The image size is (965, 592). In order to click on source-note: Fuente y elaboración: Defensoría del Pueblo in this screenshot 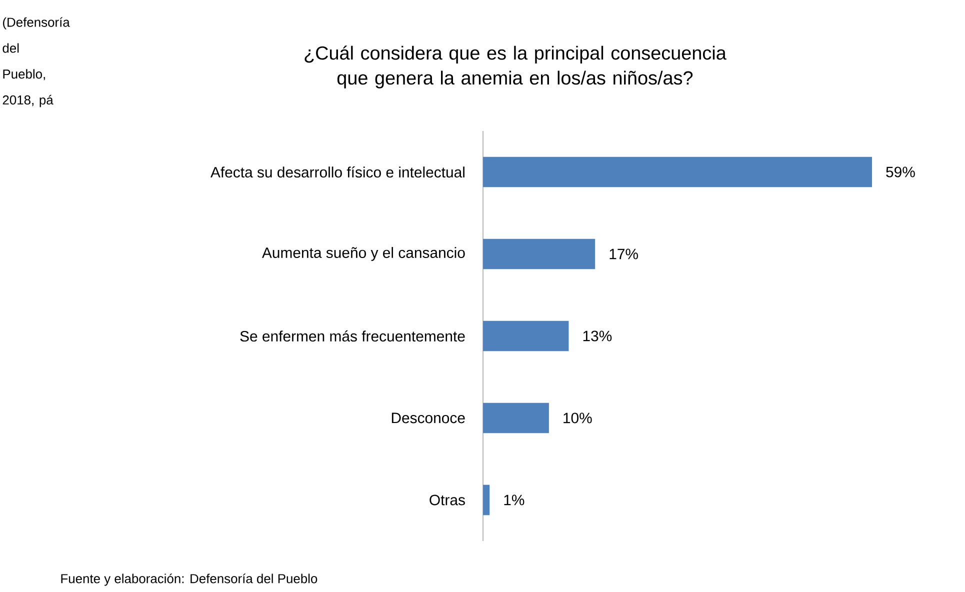, I will do `click(189, 580)`.